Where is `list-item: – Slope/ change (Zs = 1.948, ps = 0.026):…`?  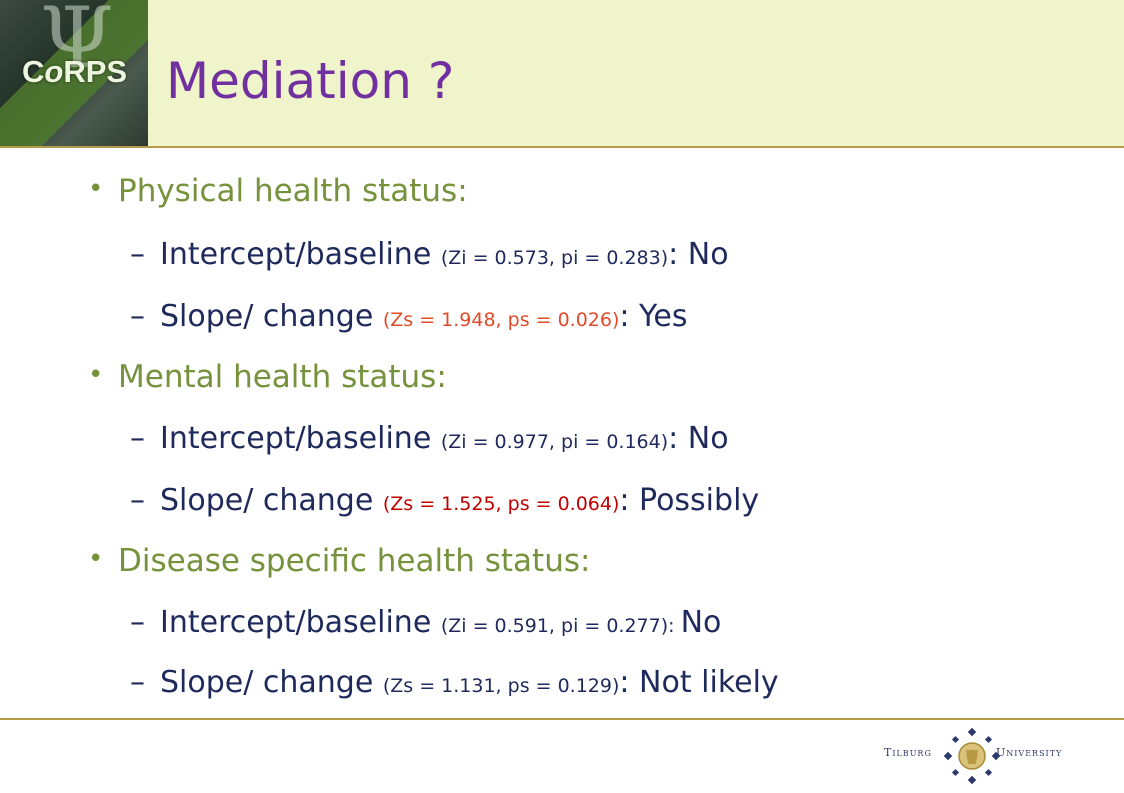 list-item: – Slope/ change (Zs = 1.948, ps = 0.026):… is located at coordinates (409, 316).